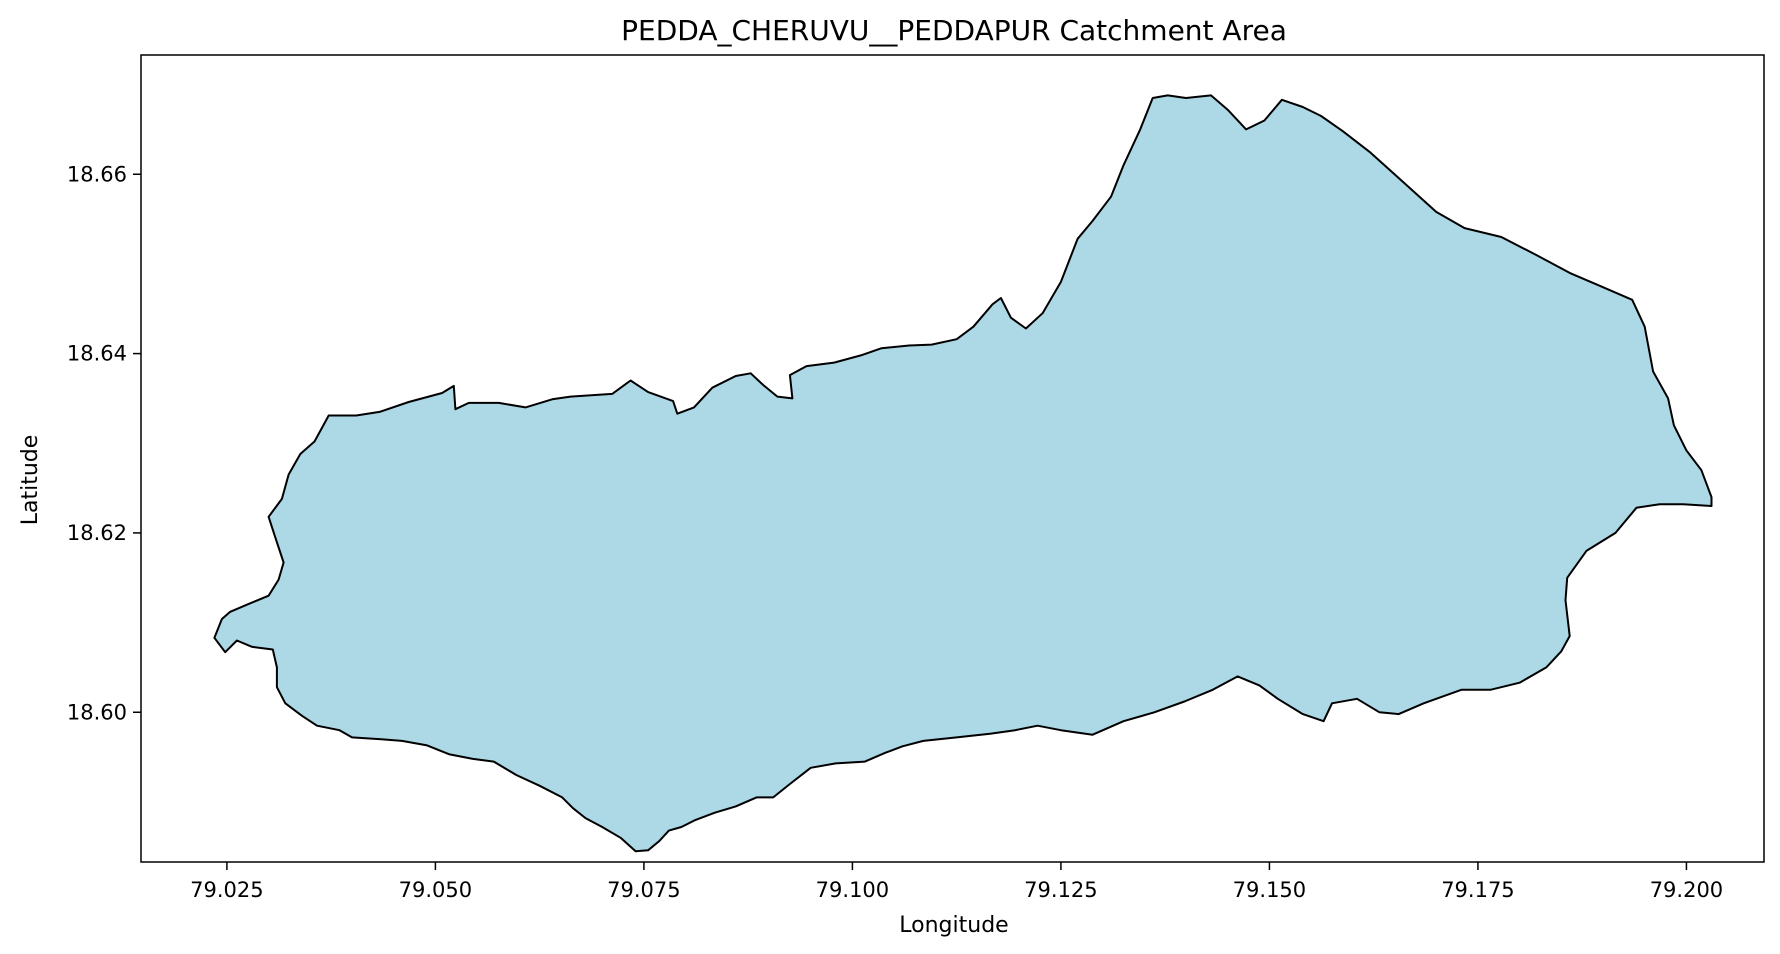  Describe the element at coordinates (1269, 890) in the screenshot. I see `x-tick-label: 79.150` at that location.